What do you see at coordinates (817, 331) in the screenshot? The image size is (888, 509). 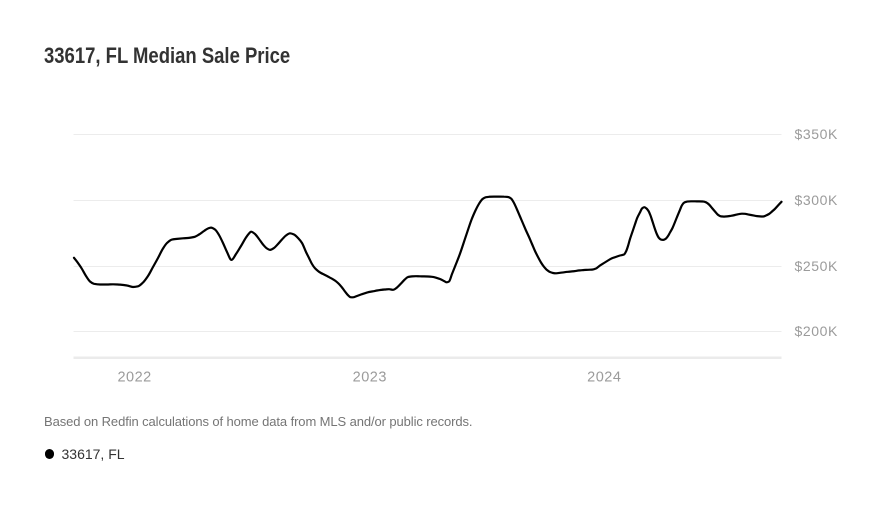 I see `svg-text: $200K` at bounding box center [817, 331].